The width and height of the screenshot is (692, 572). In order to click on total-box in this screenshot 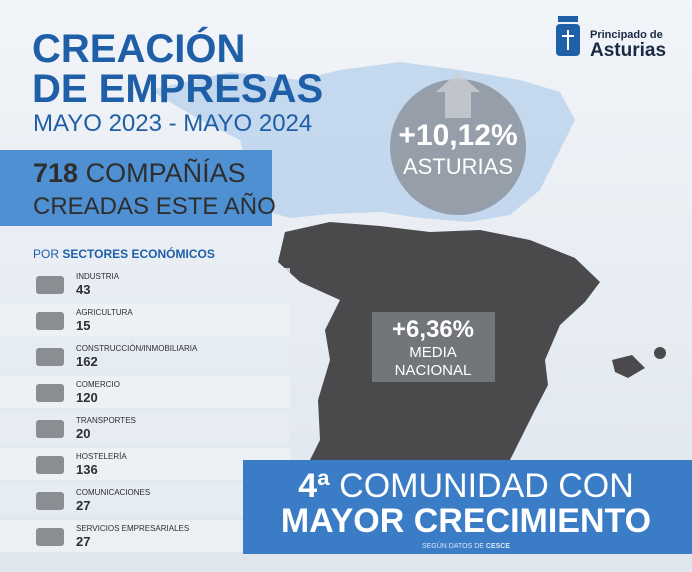, I will do `click(136, 188)`.